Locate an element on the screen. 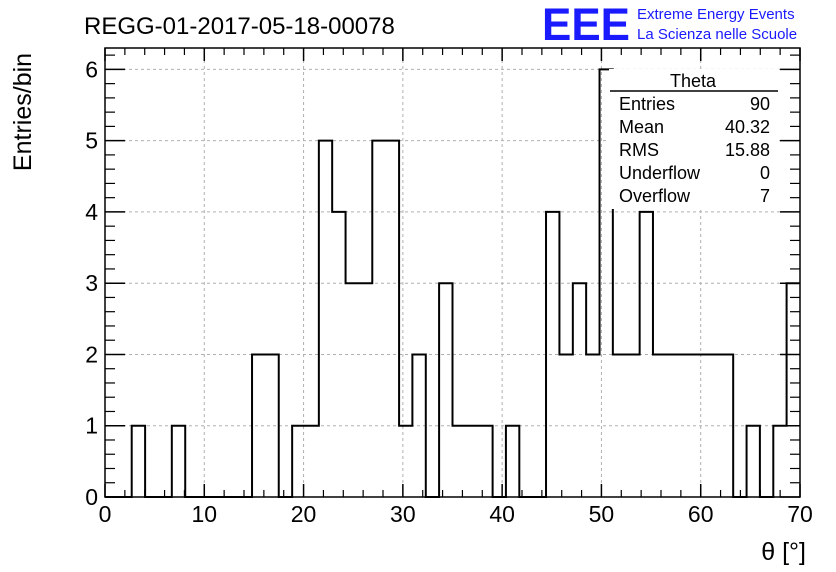  x-tick-label: 70 is located at coordinates (800, 514).